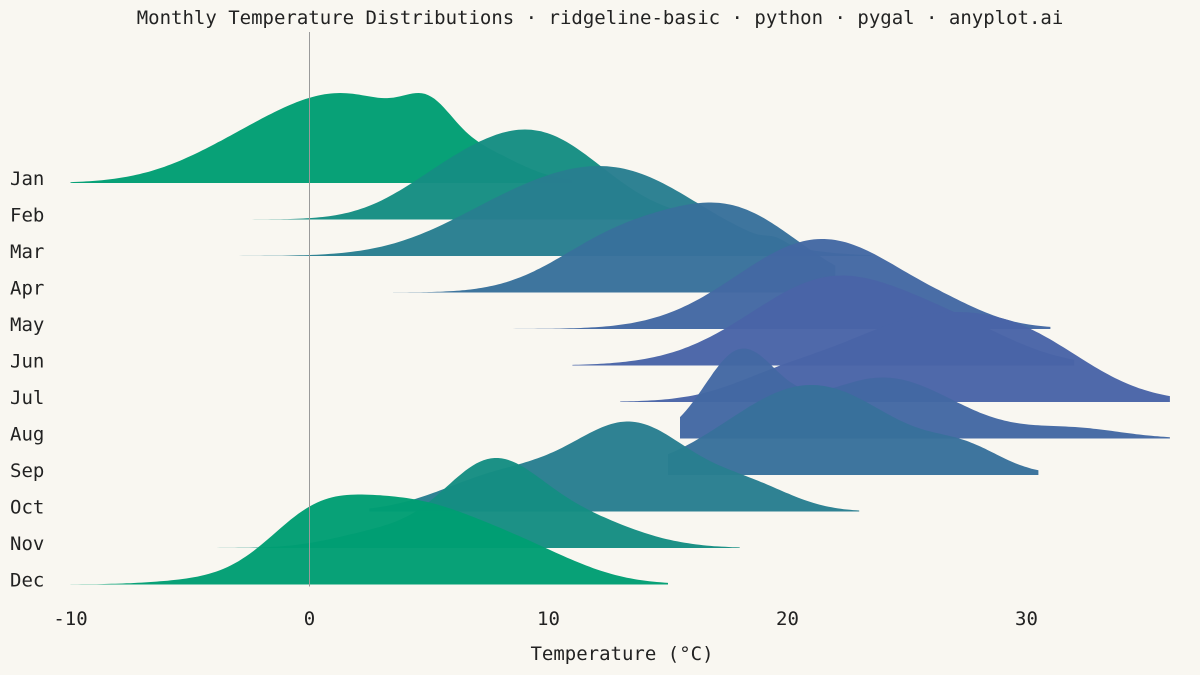 This screenshot has width=1200, height=675. What do you see at coordinates (27, 252) in the screenshot?
I see `month-label-mar: Mar` at bounding box center [27, 252].